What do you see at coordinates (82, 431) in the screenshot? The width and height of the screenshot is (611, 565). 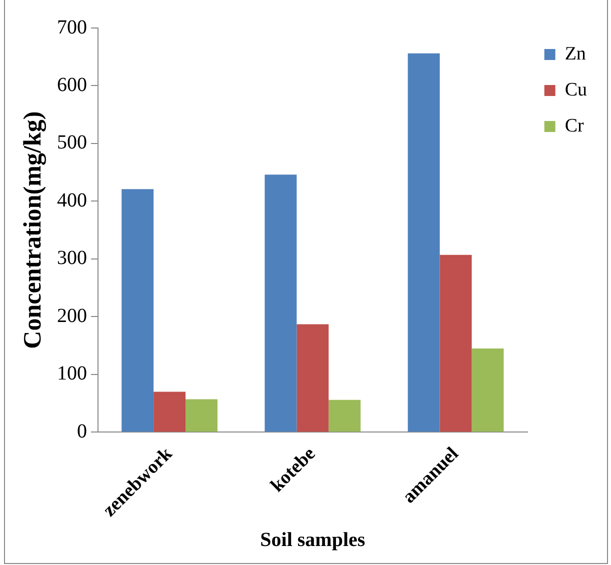 I see `y-tick-label: 0` at bounding box center [82, 431].